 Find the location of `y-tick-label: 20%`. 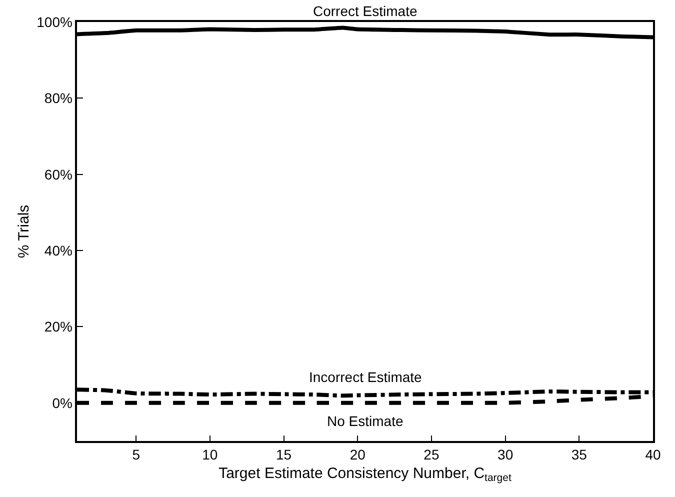

y-tick-label: 20% is located at coordinates (58, 326).